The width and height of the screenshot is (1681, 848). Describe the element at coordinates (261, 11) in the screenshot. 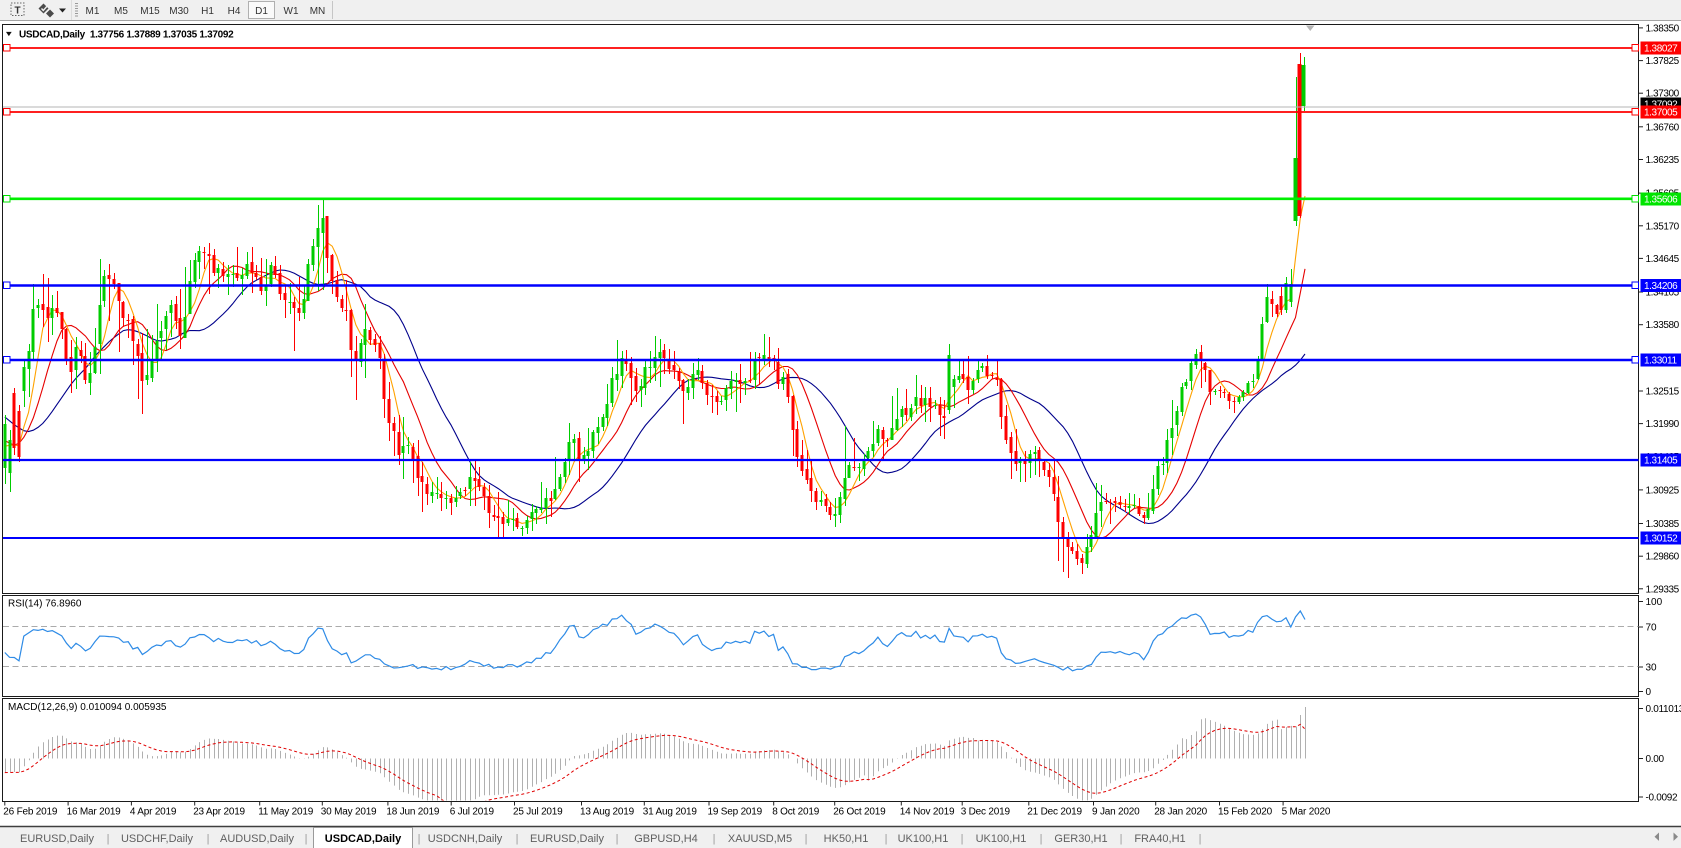

I see `svg-text: D1` at that location.